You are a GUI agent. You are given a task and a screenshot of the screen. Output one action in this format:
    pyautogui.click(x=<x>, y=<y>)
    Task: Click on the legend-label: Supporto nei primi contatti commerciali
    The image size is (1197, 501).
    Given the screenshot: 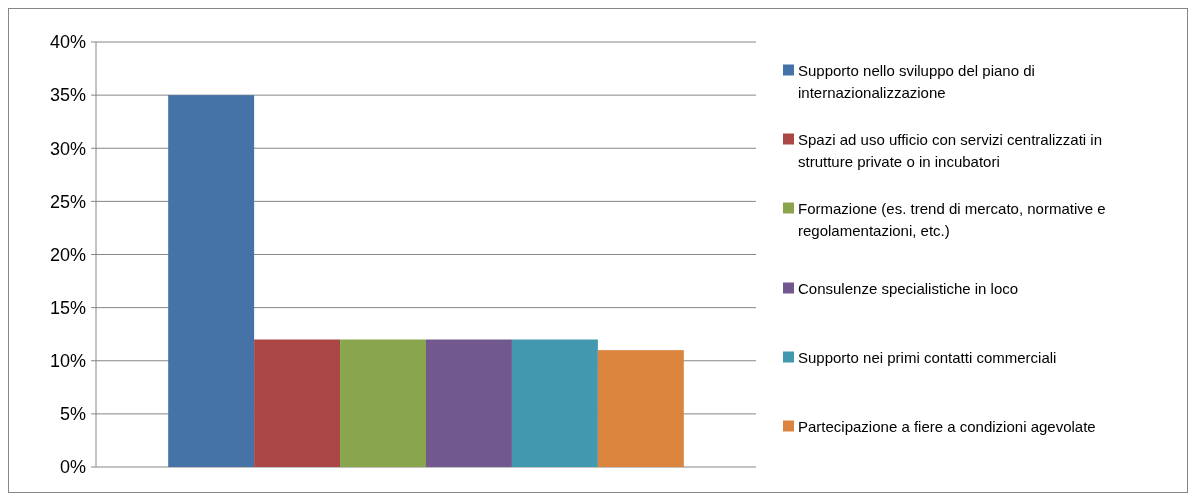 What is the action you would take?
    pyautogui.click(x=927, y=357)
    